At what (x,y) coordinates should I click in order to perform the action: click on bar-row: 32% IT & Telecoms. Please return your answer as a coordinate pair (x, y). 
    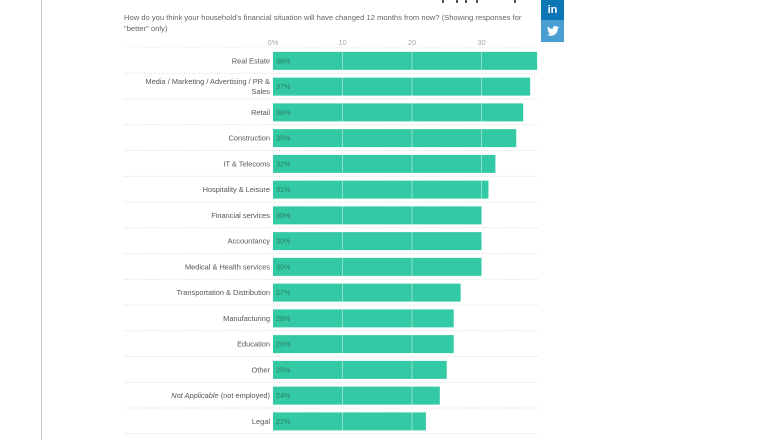
    Looking at the image, I should click on (331, 165).